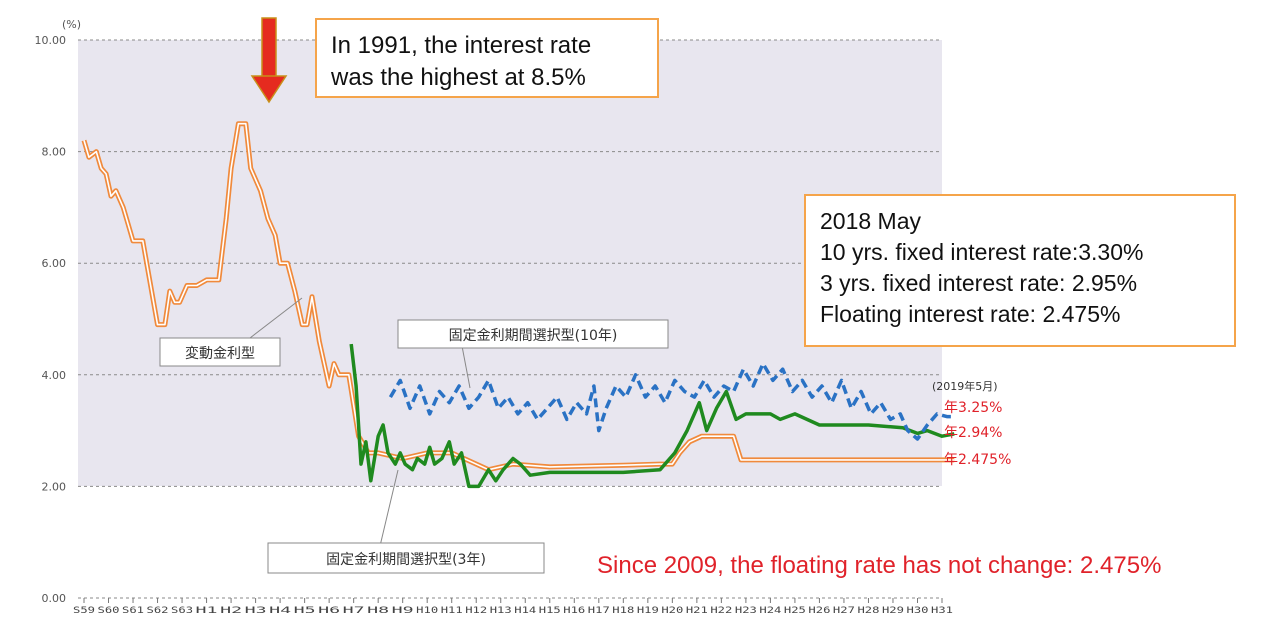  I want to click on leader-fixed10, so click(466, 367).